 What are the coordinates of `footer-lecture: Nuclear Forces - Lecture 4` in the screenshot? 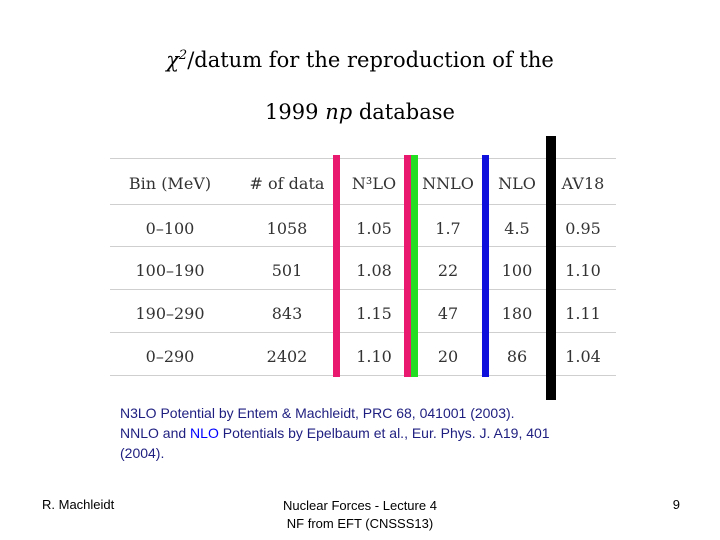 It's located at (360, 505).